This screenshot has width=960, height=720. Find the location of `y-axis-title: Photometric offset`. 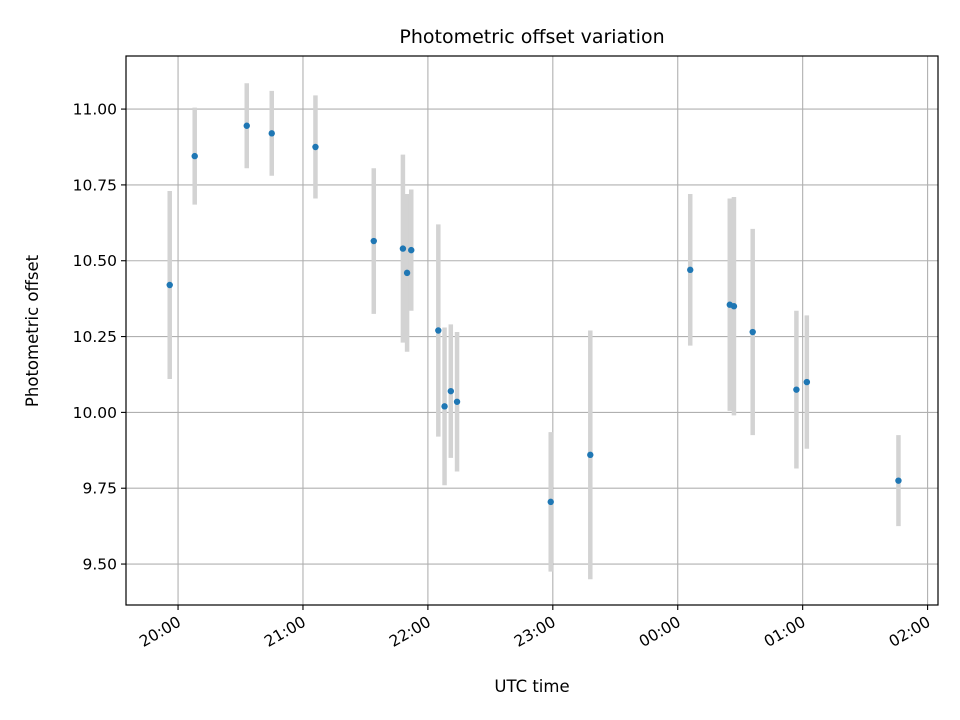

y-axis-title: Photometric offset is located at coordinates (32, 330).